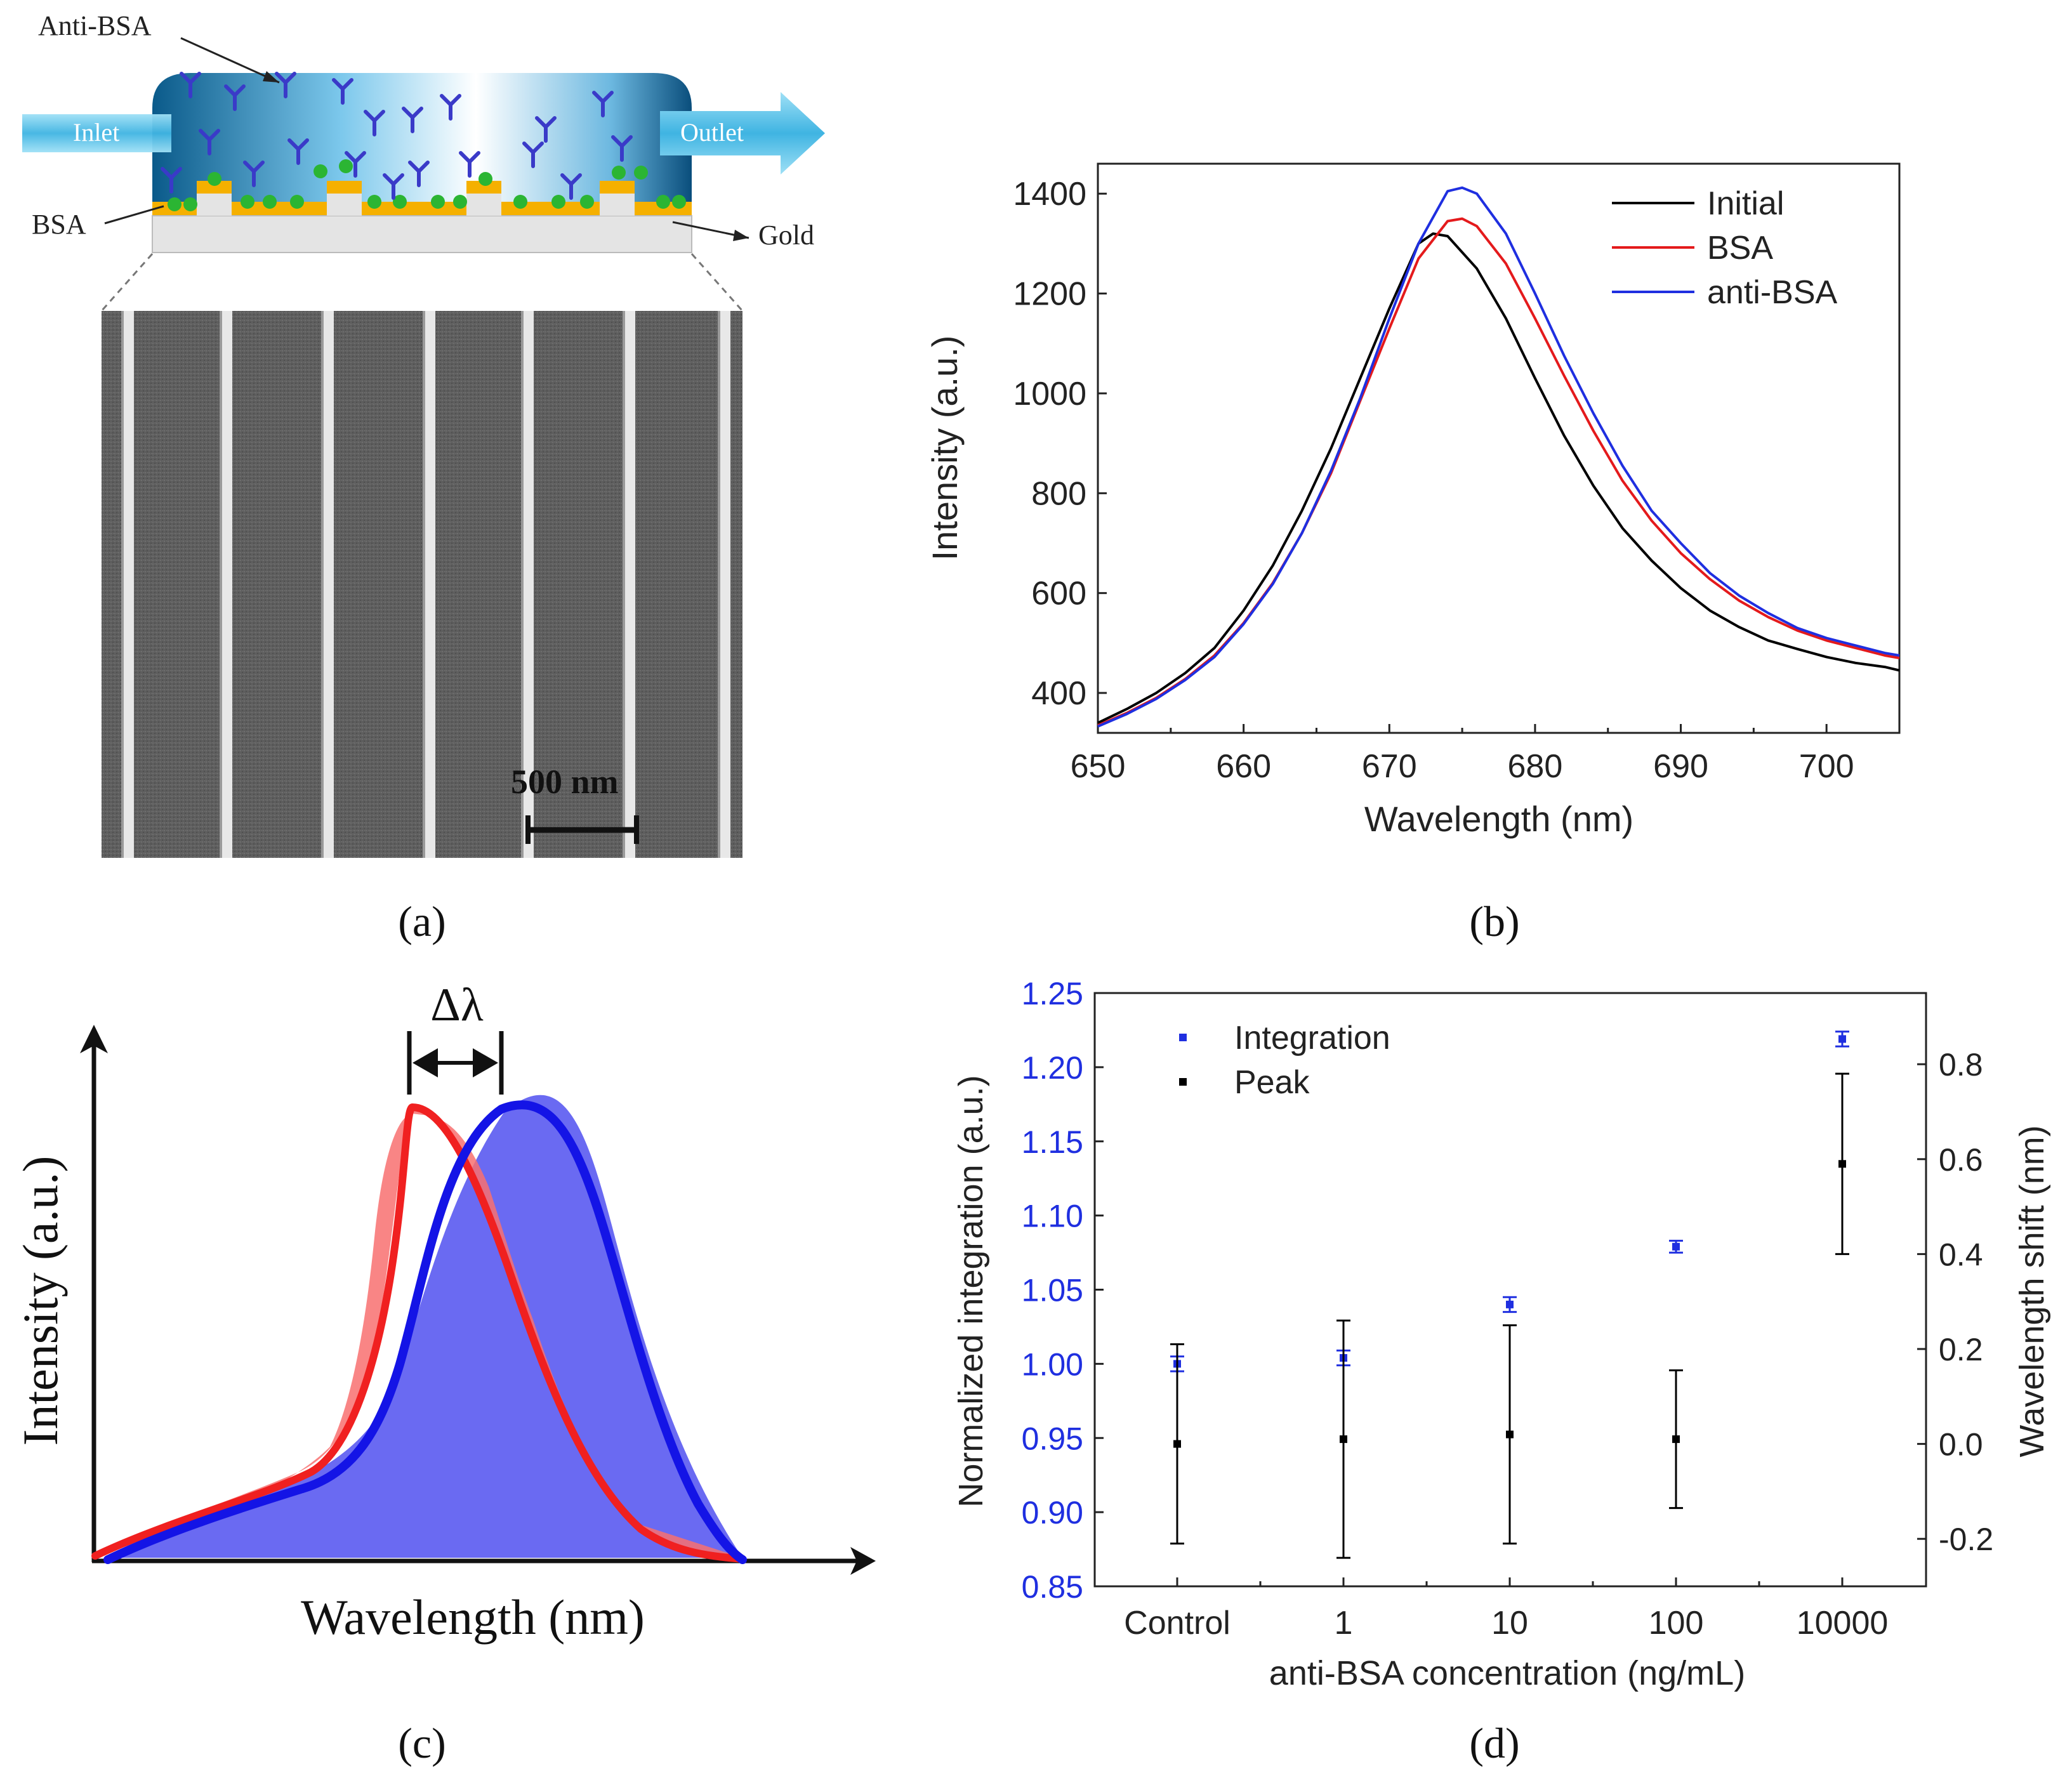 The width and height of the screenshot is (2072, 1790). I want to click on chart-b-legend: Initial BSA anti-BSA, so click(1725, 248).